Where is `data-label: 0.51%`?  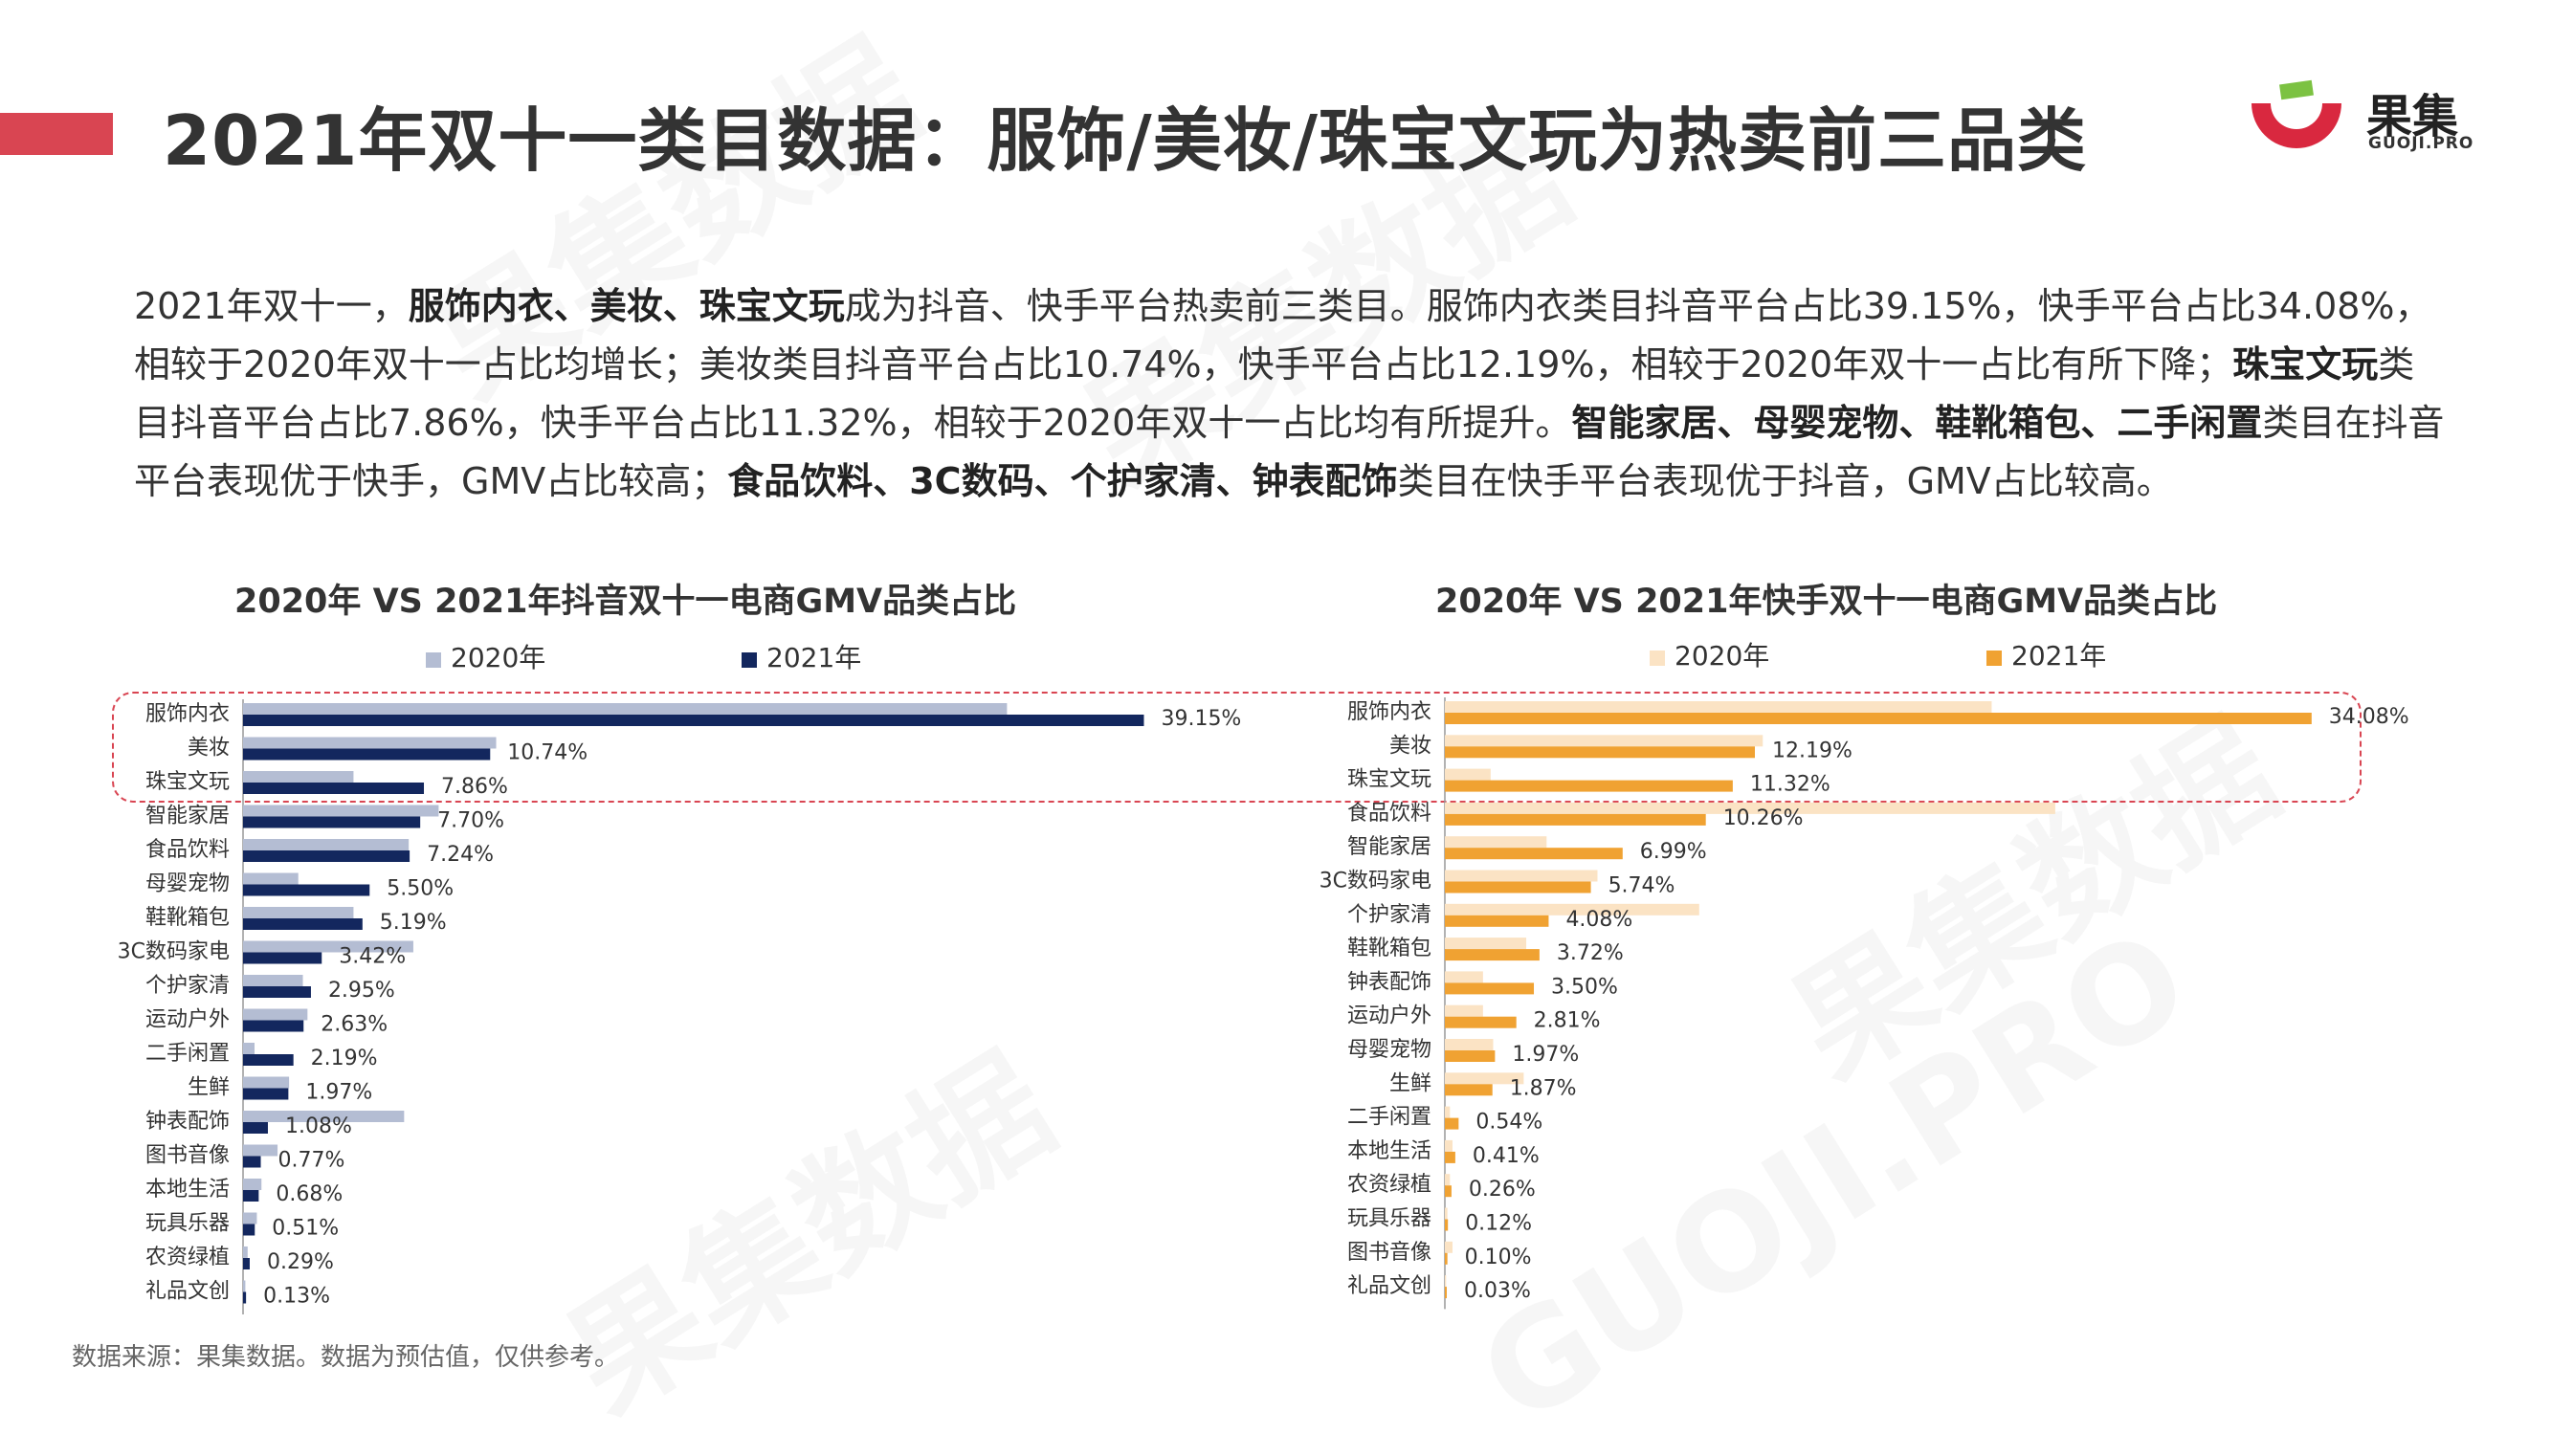 data-label: 0.51% is located at coordinates (305, 1229).